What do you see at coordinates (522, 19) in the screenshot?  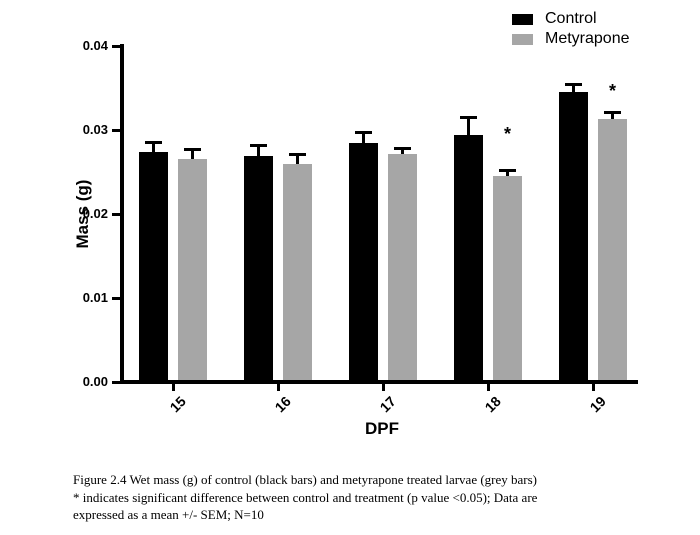 I see `control-swatch-icon` at bounding box center [522, 19].